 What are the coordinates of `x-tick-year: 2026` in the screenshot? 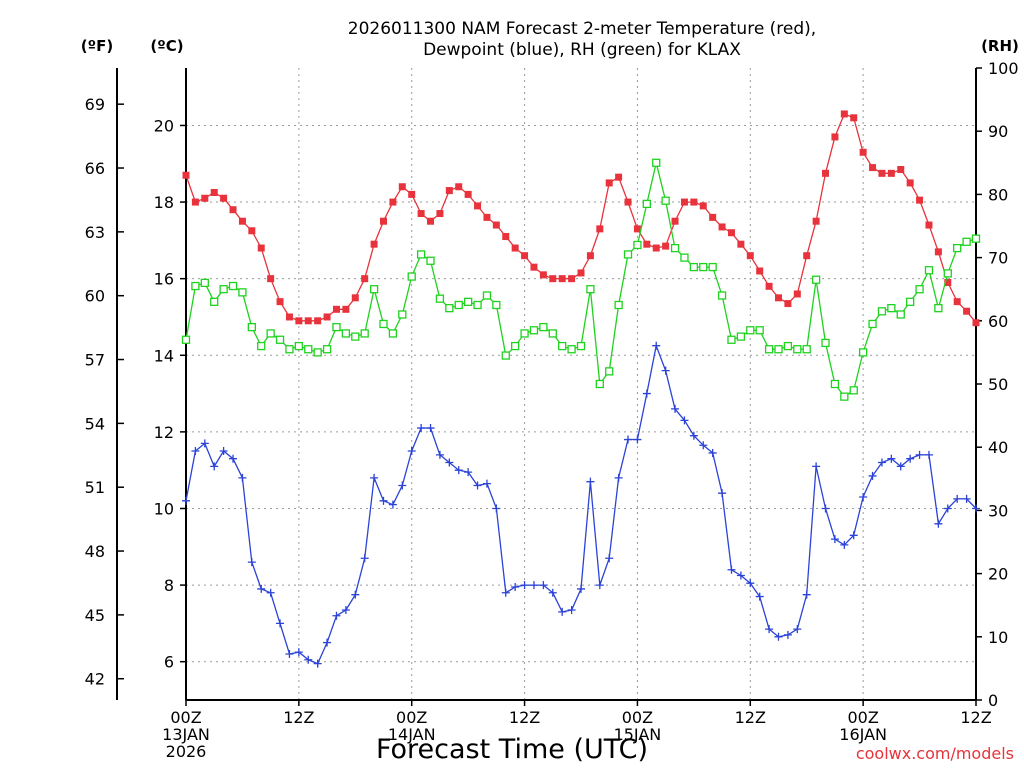 It's located at (186, 751).